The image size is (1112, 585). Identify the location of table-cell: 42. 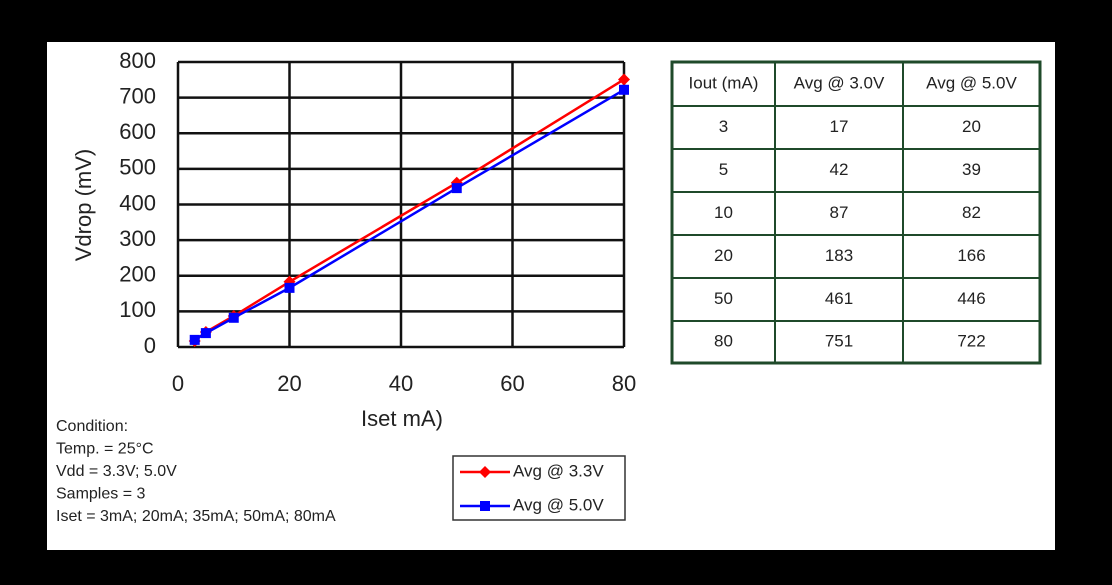
(839, 169).